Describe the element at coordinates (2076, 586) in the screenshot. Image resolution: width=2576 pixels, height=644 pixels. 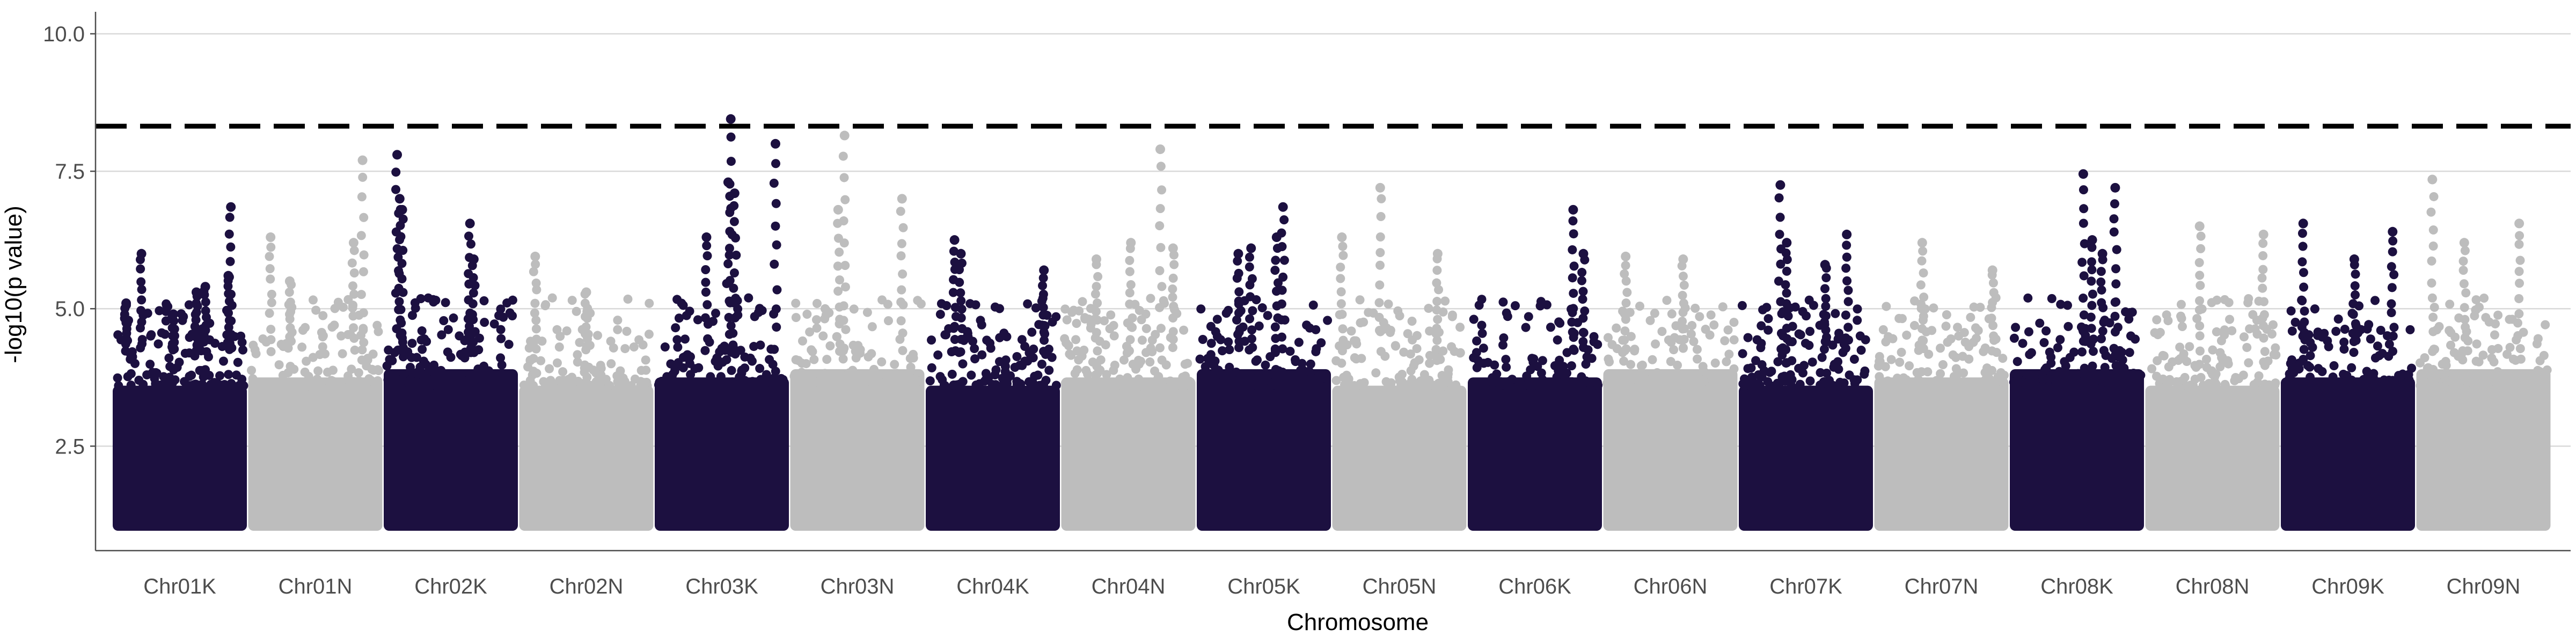
I see `x-tick-label-Chr08K: Chr08K` at that location.